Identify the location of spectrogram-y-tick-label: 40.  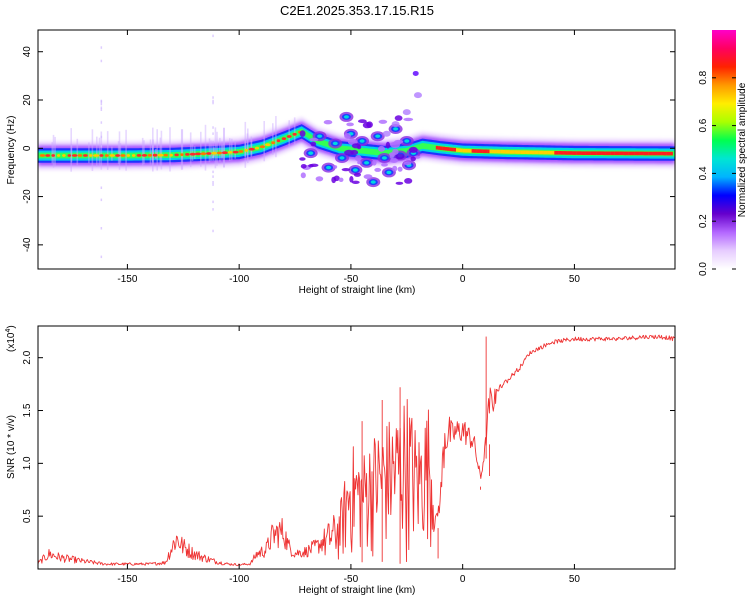
(27, 52).